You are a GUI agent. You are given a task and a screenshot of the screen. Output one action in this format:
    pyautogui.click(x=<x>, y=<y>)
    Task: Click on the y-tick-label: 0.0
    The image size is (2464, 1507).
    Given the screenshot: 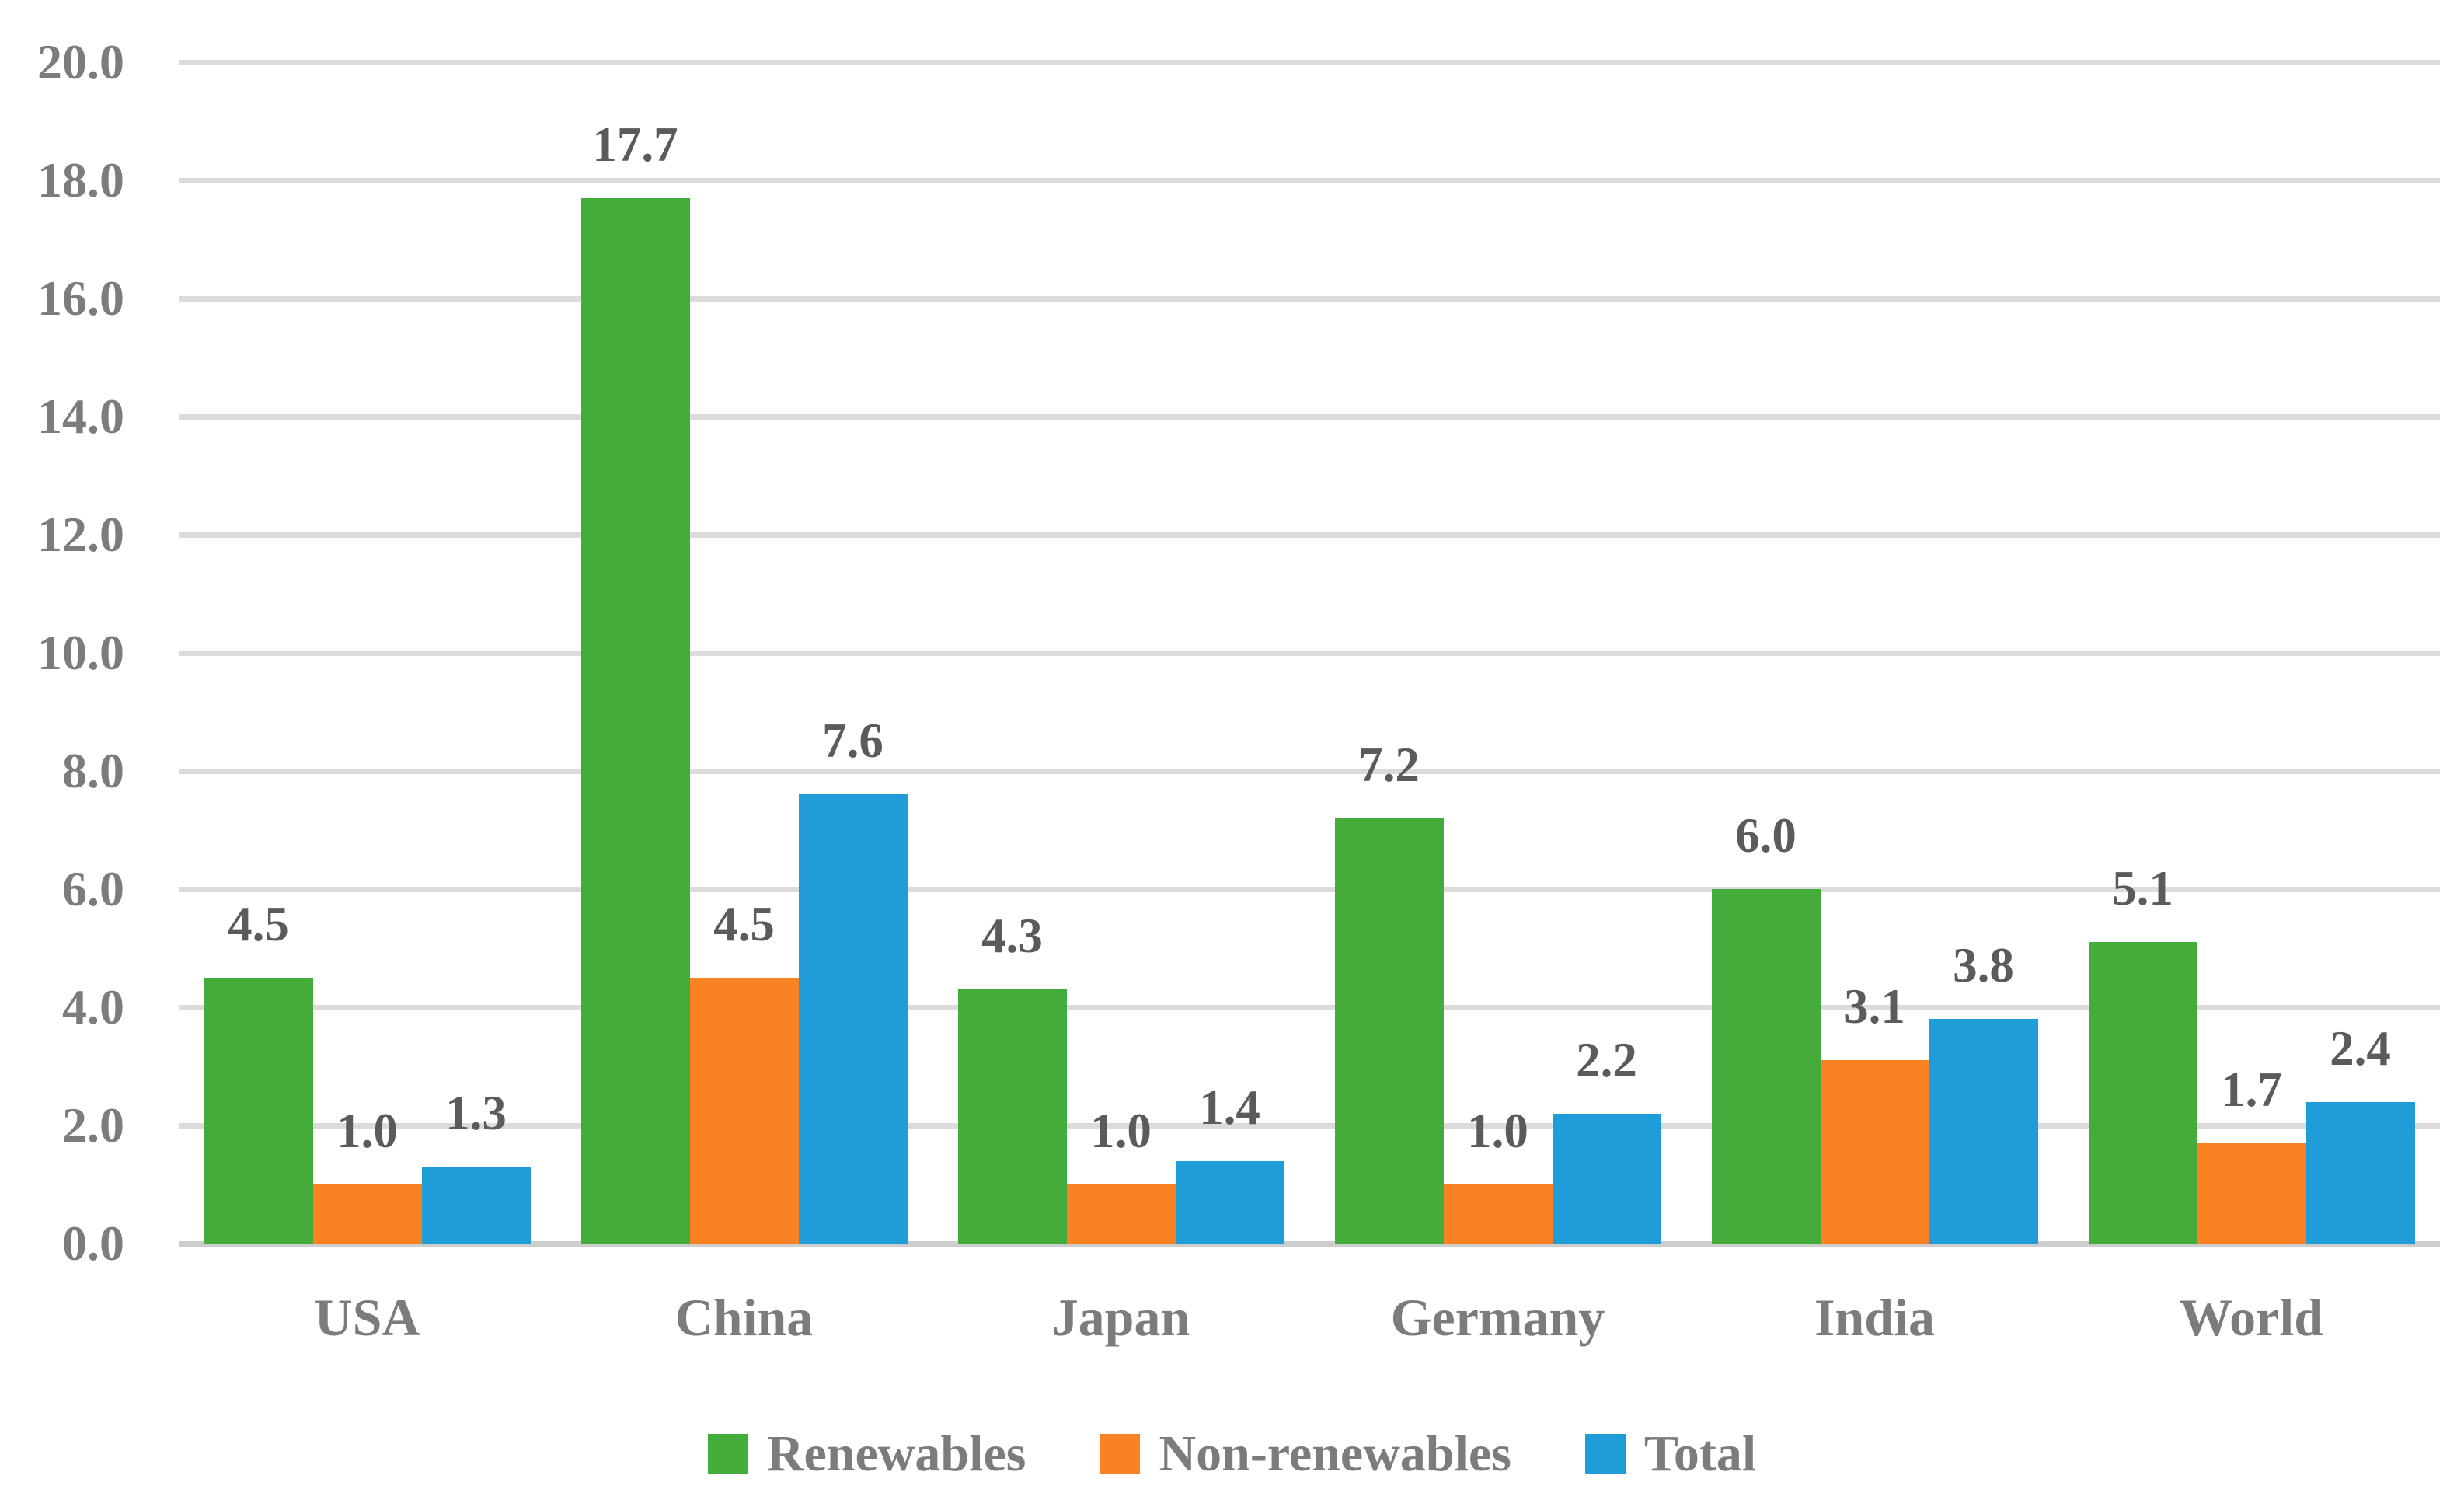 What is the action you would take?
    pyautogui.click(x=93, y=1243)
    